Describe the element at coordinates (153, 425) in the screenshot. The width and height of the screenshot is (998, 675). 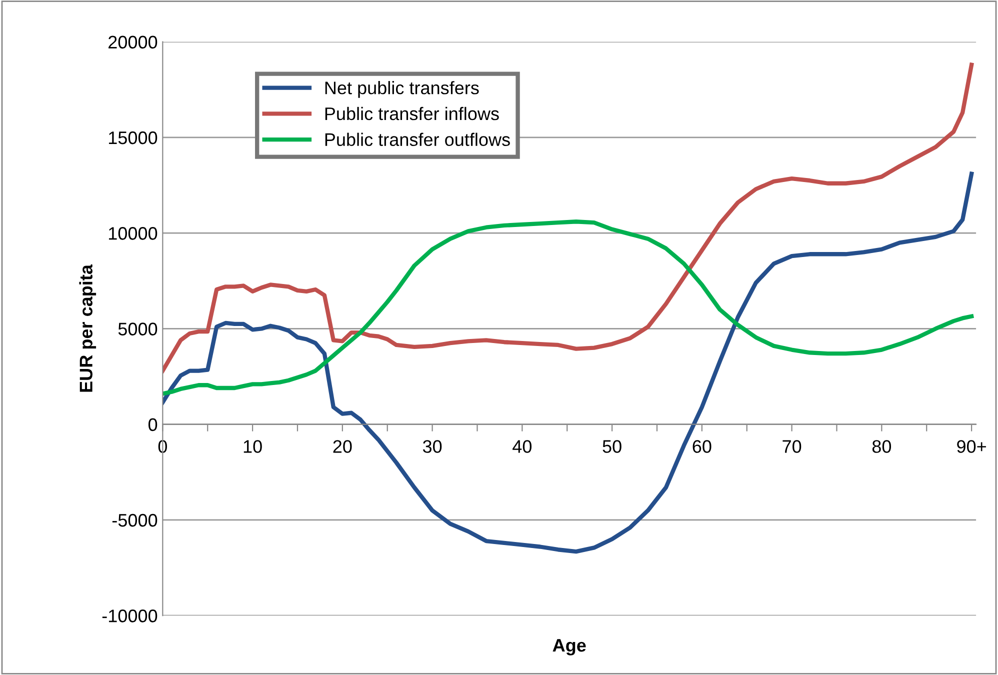
I see `y-tick-label: 0` at that location.